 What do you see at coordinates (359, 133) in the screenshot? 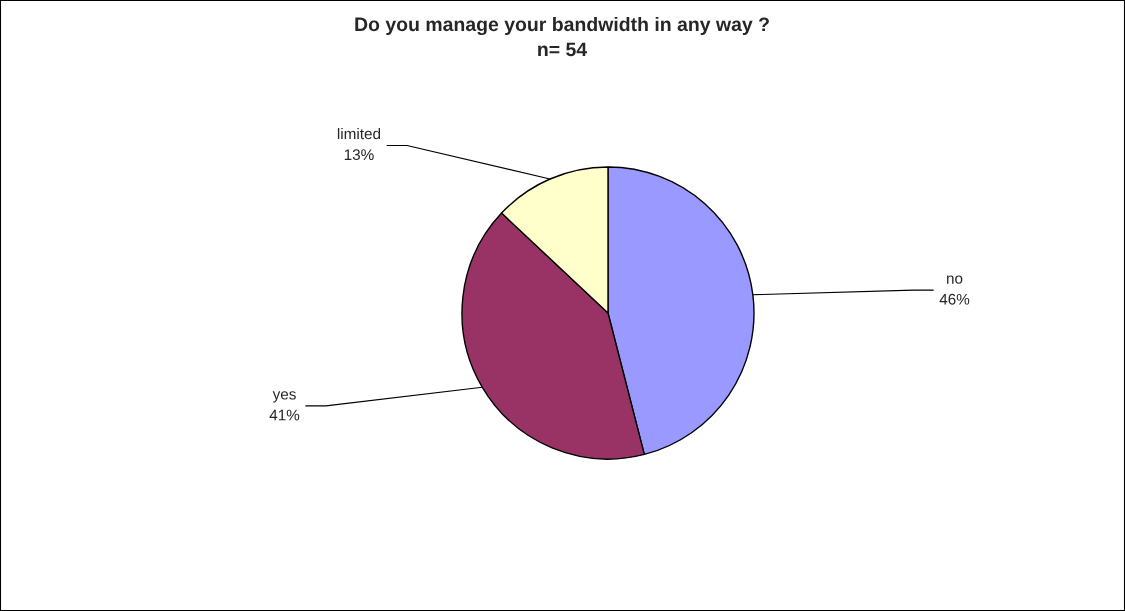
I see `slice-label: limited` at bounding box center [359, 133].